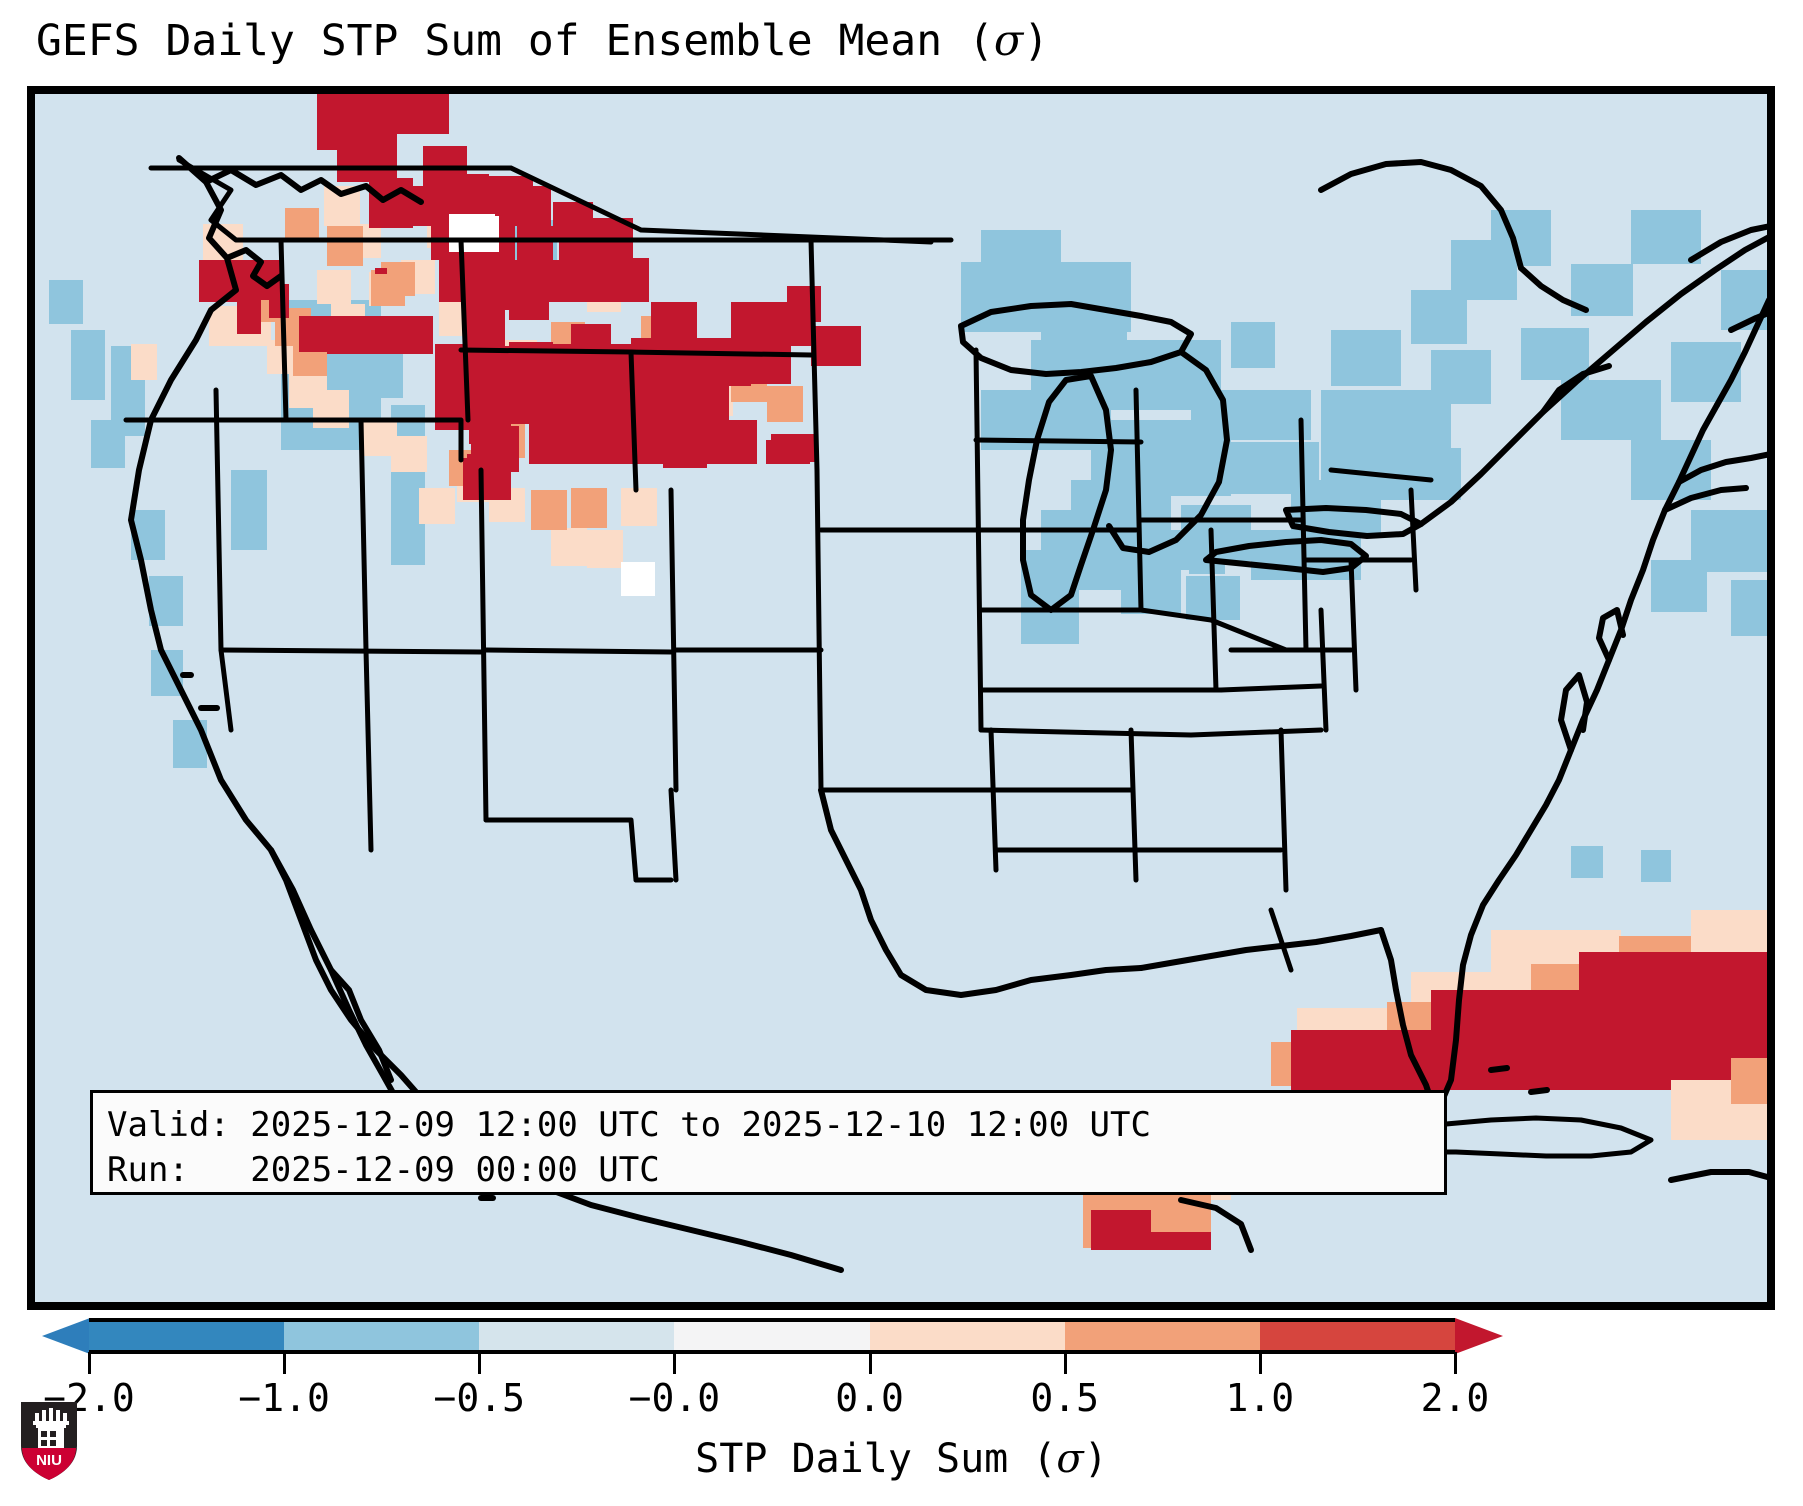 This screenshot has width=1803, height=1506. Describe the element at coordinates (869, 1398) in the screenshot. I see `colorbar-tick-label-4: 0.0` at that location.